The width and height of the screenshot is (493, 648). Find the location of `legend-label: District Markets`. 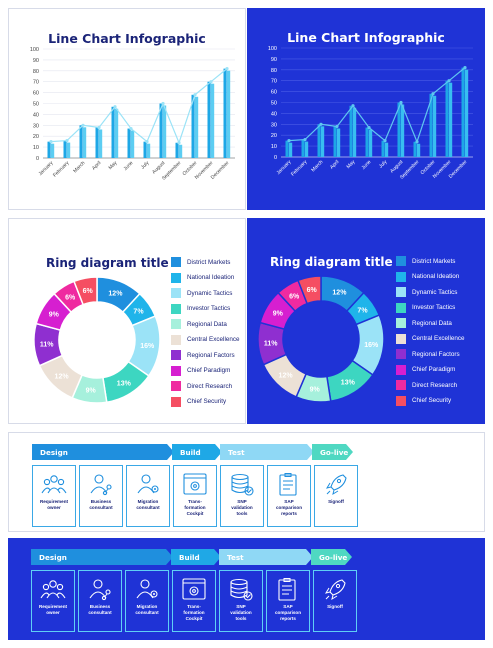

legend-label: District Markets is located at coordinates (434, 261).